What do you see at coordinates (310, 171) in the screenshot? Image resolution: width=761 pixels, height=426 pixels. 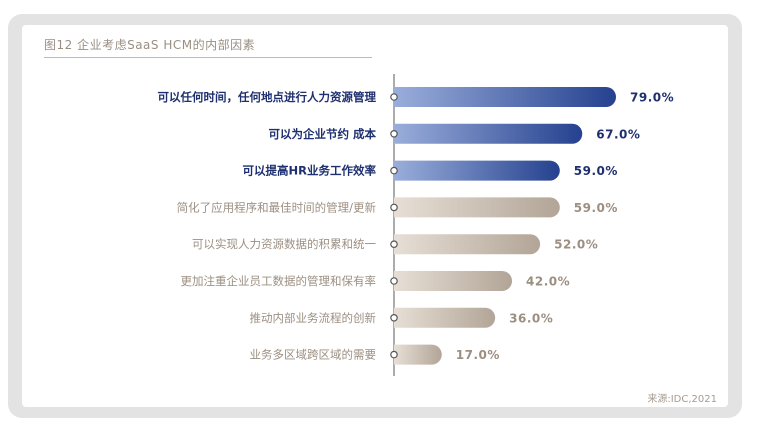 I see `category-label-3: 可以提高HR业务工作效率` at bounding box center [310, 171].